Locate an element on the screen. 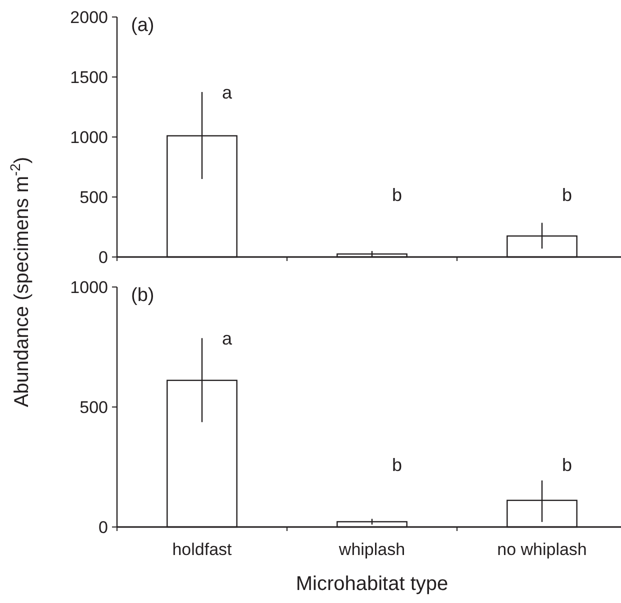 Image resolution: width=621 pixels, height=603 pixels. y-tick-label: 2000 is located at coordinates (89, 17).